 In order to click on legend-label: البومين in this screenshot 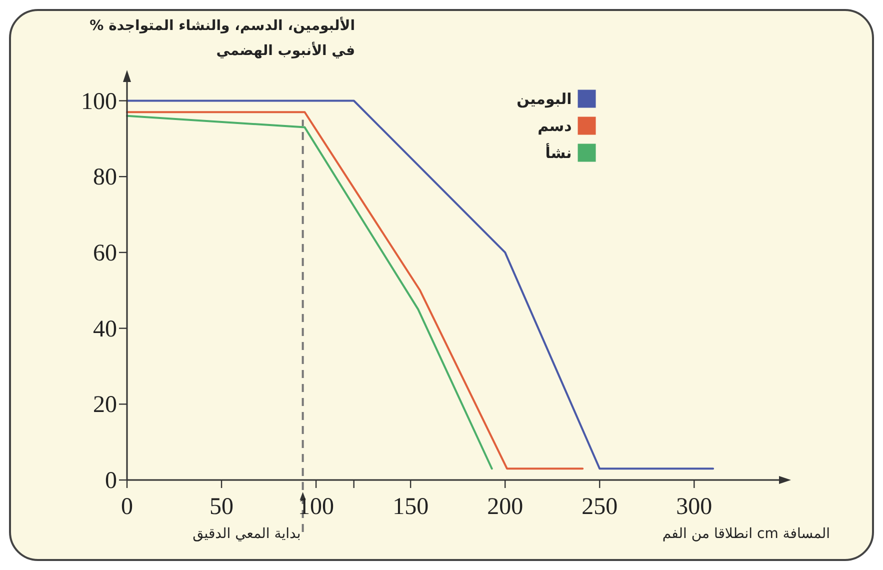, I will do `click(544, 99)`.